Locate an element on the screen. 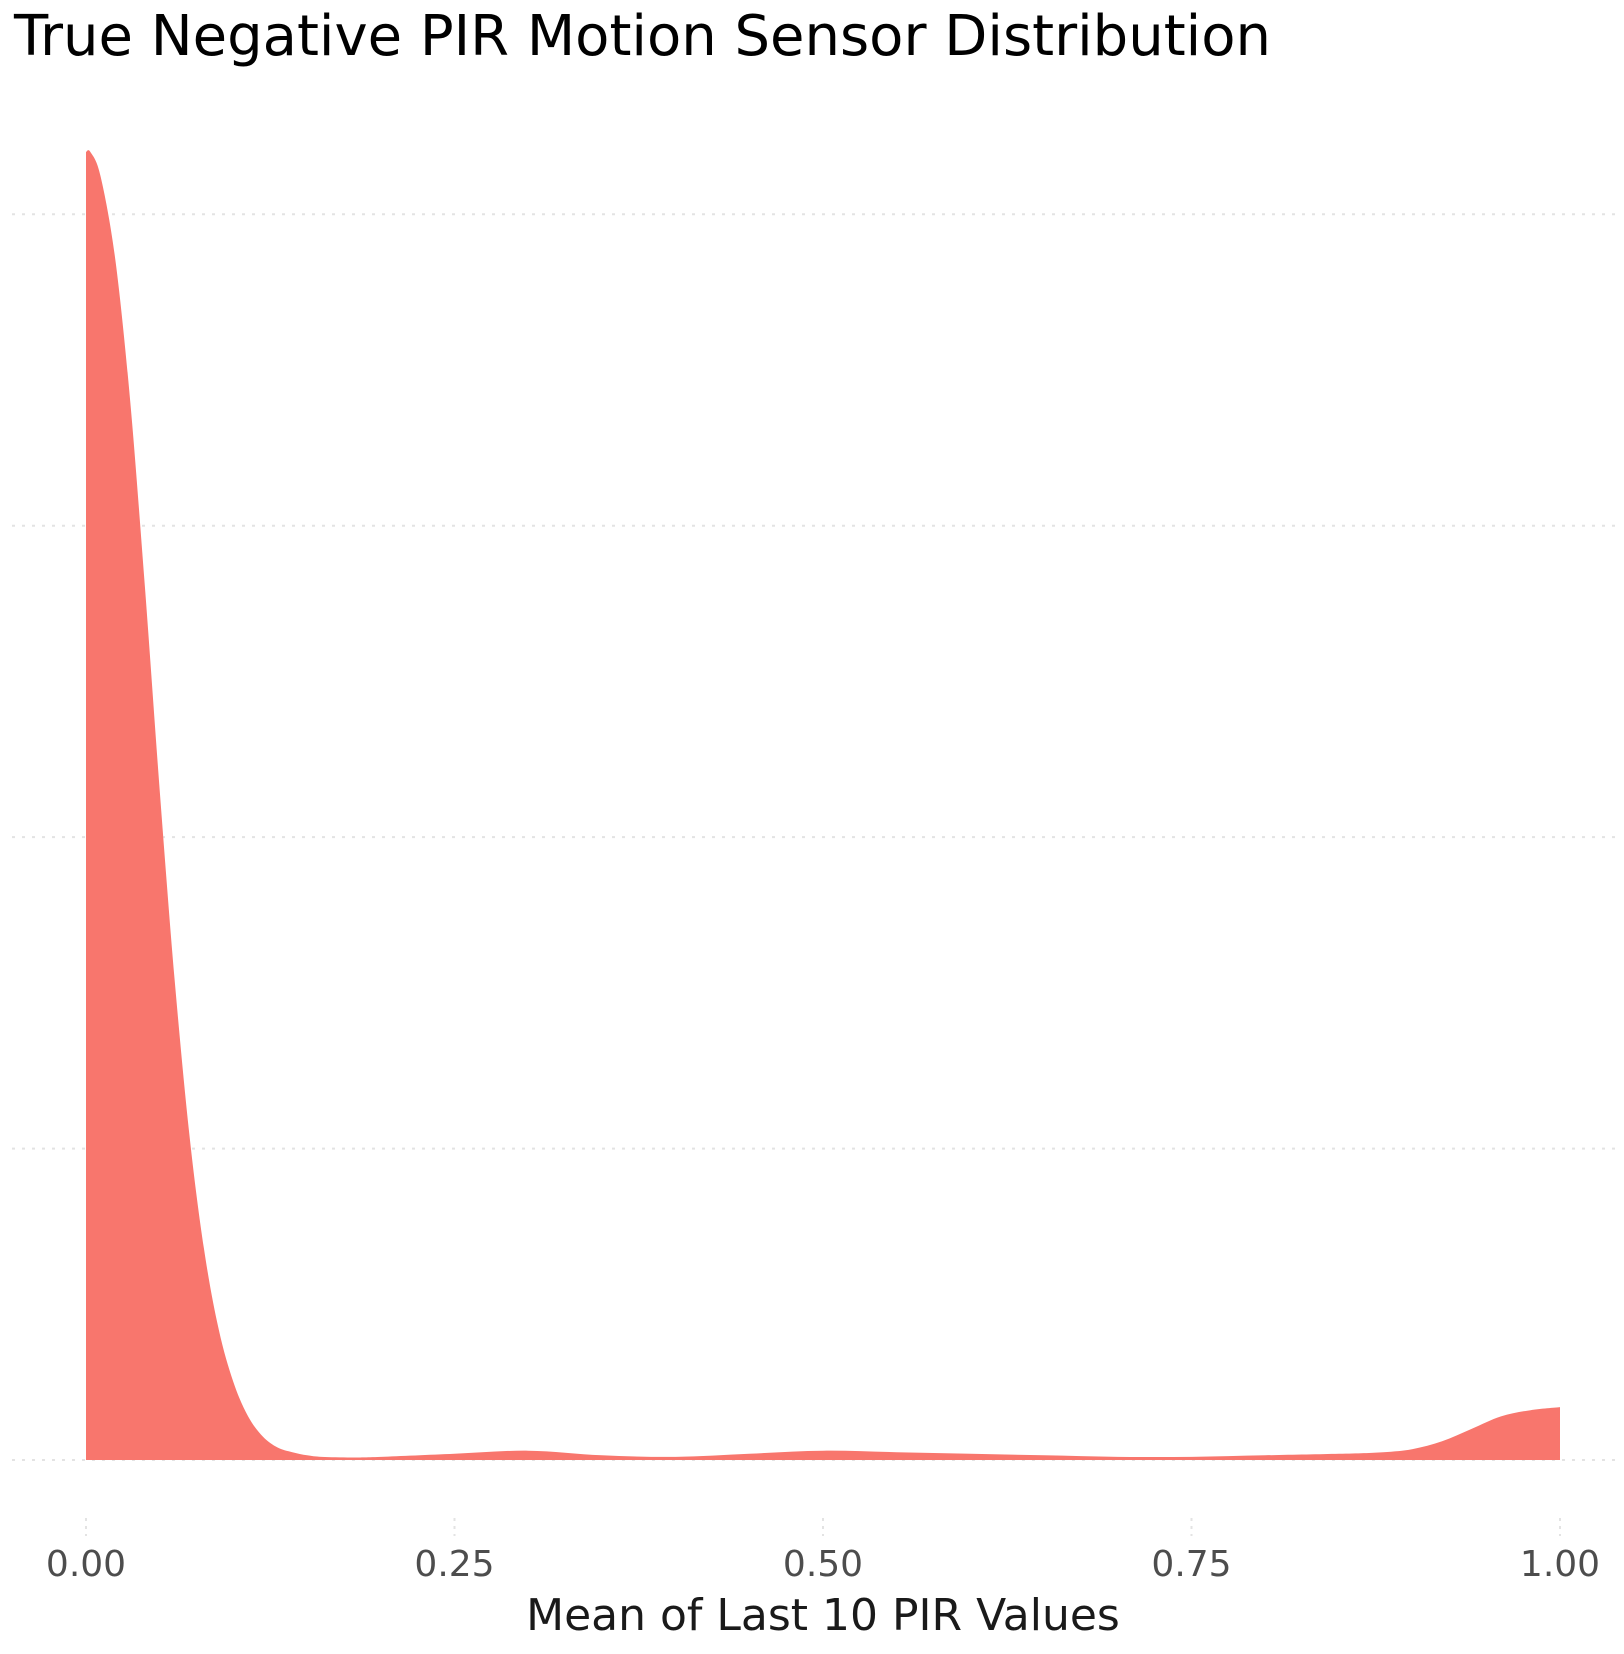 The width and height of the screenshot is (1624, 1654). x-tick-label-3: 0.75 is located at coordinates (1191, 1564).